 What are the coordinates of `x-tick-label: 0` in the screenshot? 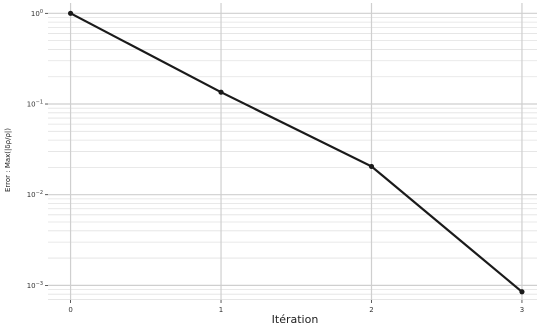 It's located at (70, 310).